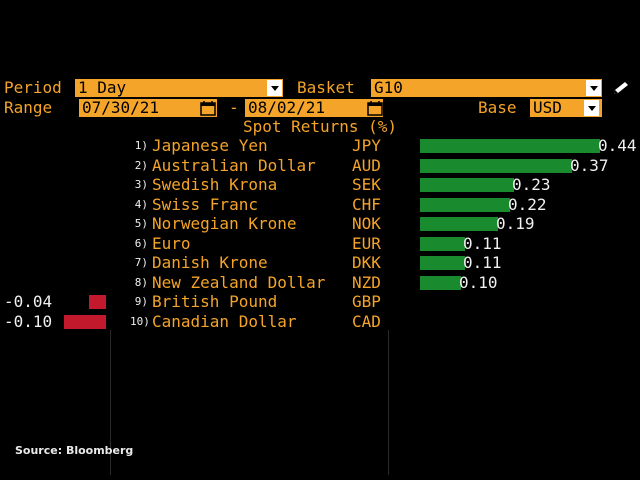 This screenshot has width=640, height=480. Describe the element at coordinates (442, 244) in the screenshot. I see `bar-eur` at that location.